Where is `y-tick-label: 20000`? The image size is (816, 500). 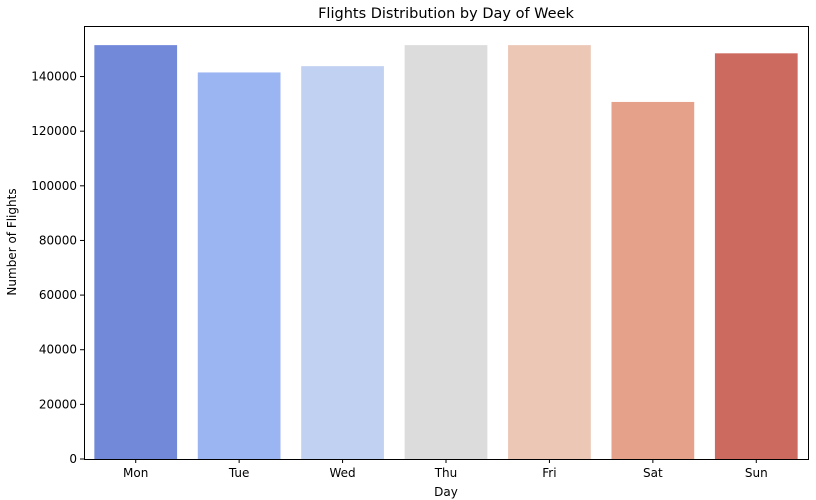
y-tick-label: 20000 is located at coordinates (58, 404).